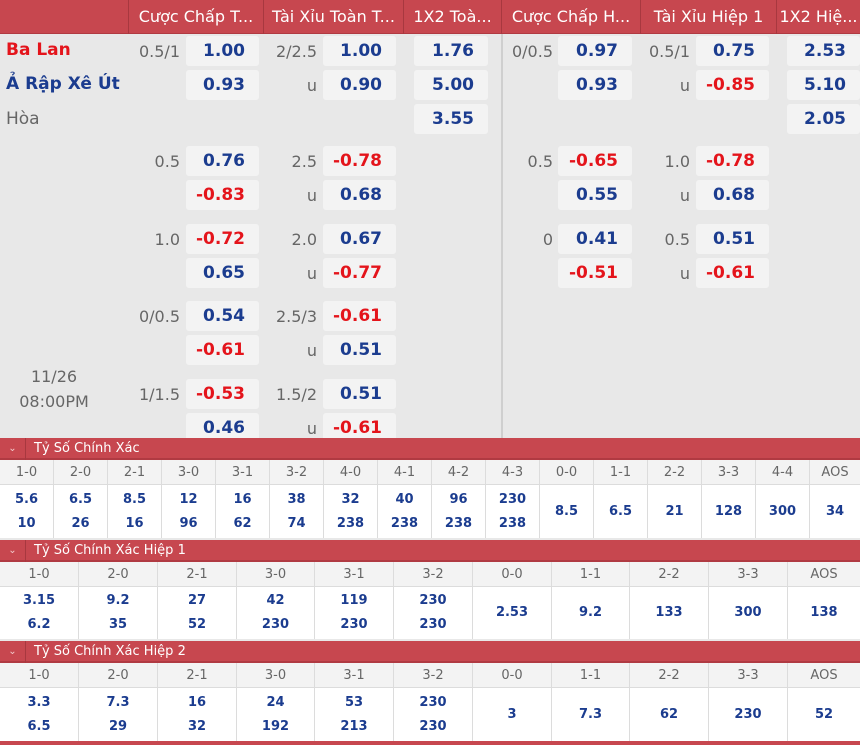 The height and width of the screenshot is (745, 860). I want to click on alt2-ft-hdp-home-odds: -0.72, so click(222, 239).